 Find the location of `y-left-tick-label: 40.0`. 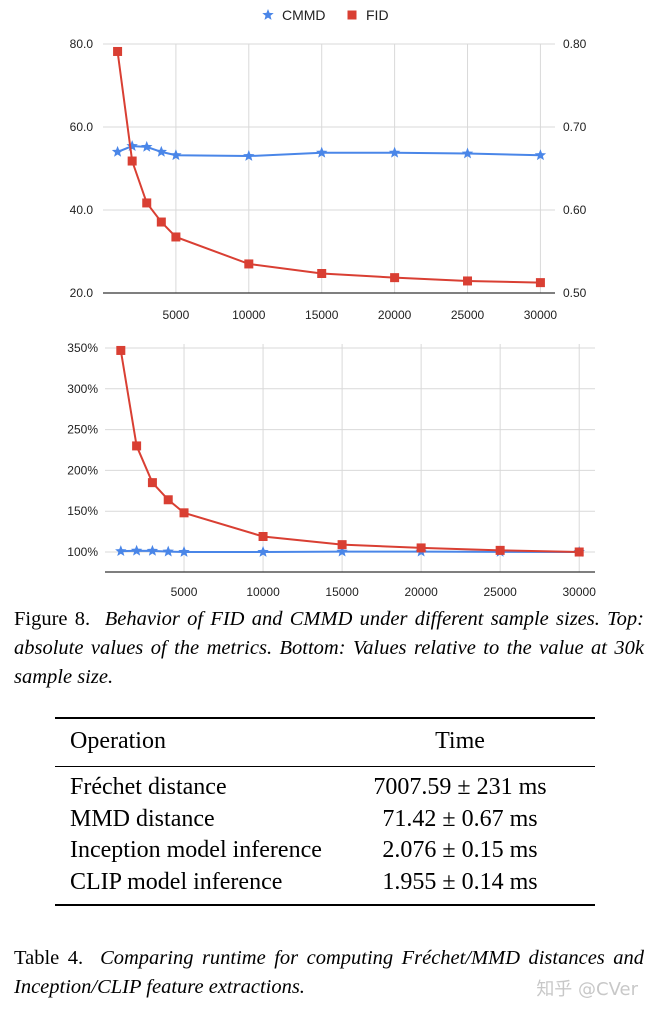

y-left-tick-label: 40.0 is located at coordinates (82, 210).